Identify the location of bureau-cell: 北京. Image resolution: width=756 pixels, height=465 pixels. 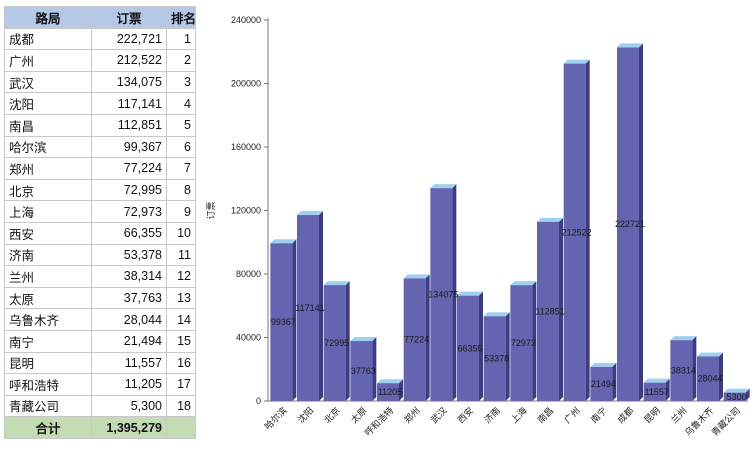
(48, 190).